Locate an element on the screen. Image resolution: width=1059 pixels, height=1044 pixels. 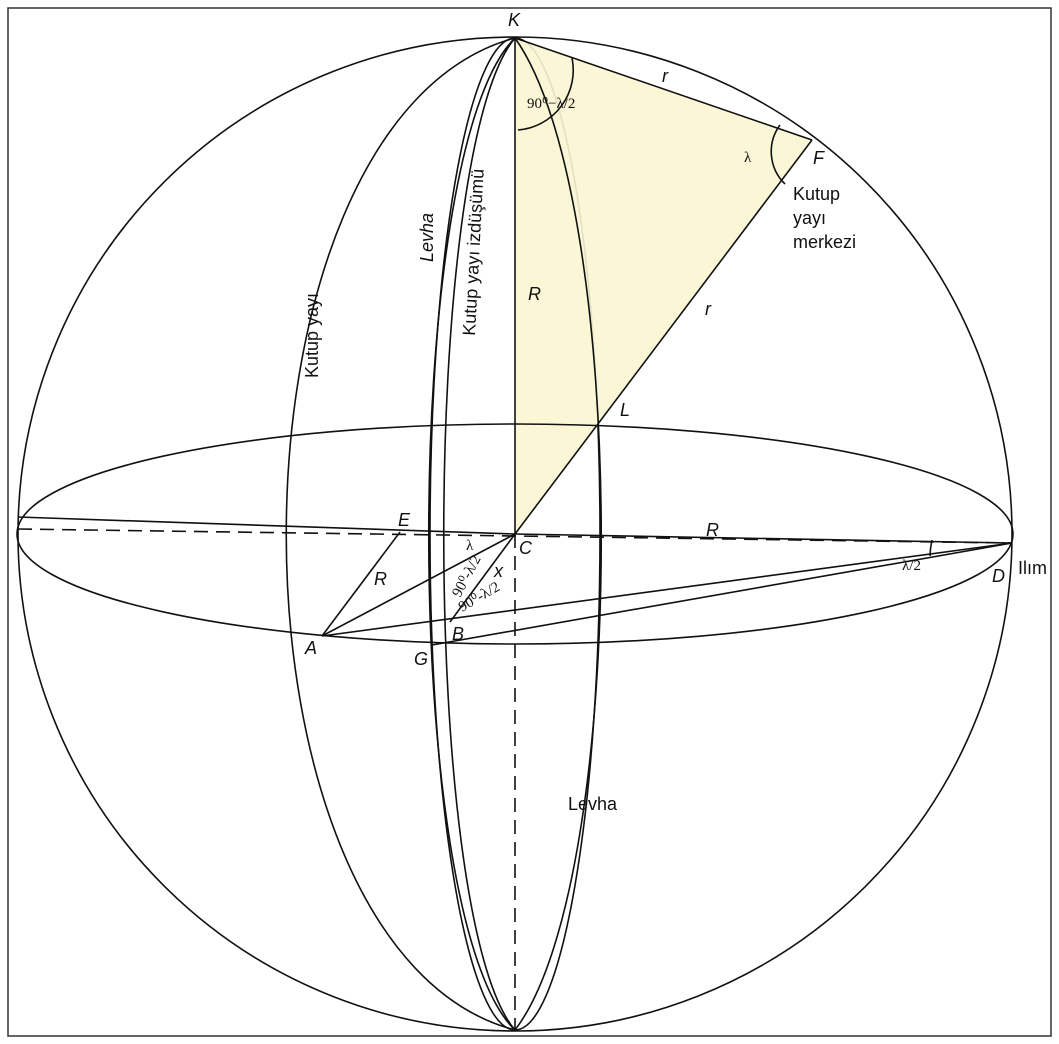
angle-label: 90⁰−λ/2 is located at coordinates (551, 104).